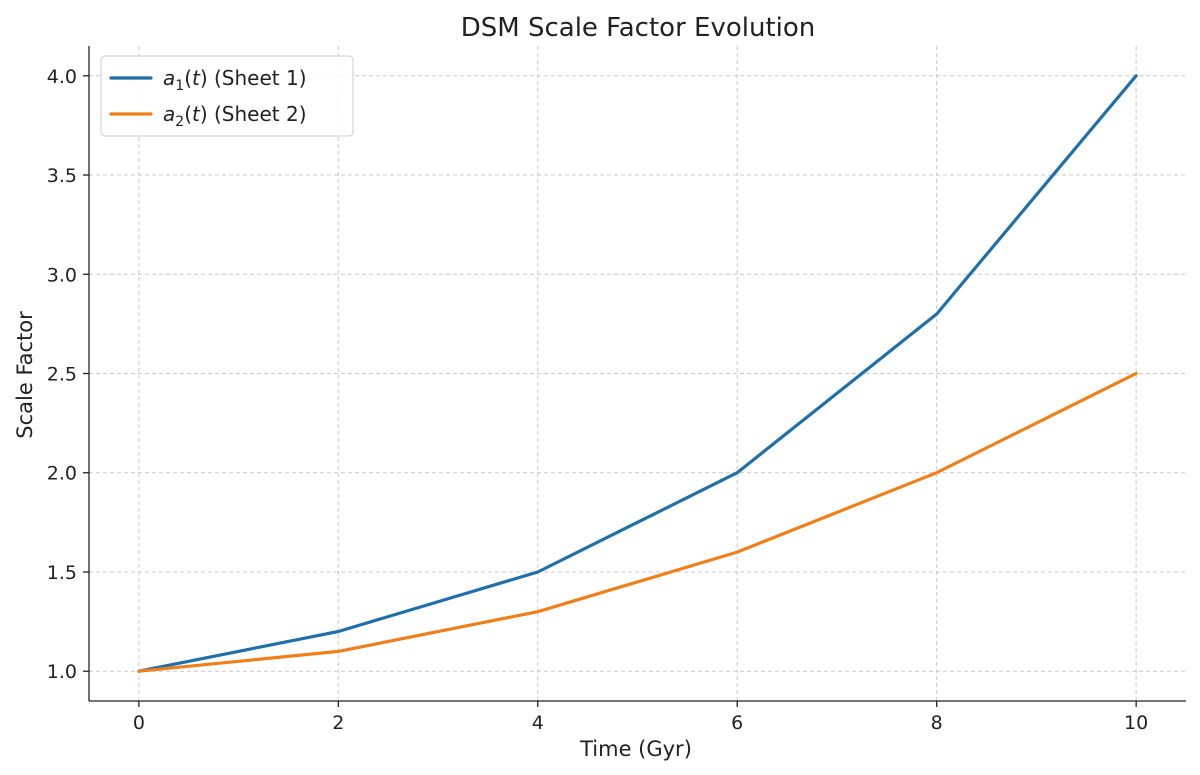  What do you see at coordinates (635, 749) in the screenshot?
I see `x-axis-label: Time (Gyr)` at bounding box center [635, 749].